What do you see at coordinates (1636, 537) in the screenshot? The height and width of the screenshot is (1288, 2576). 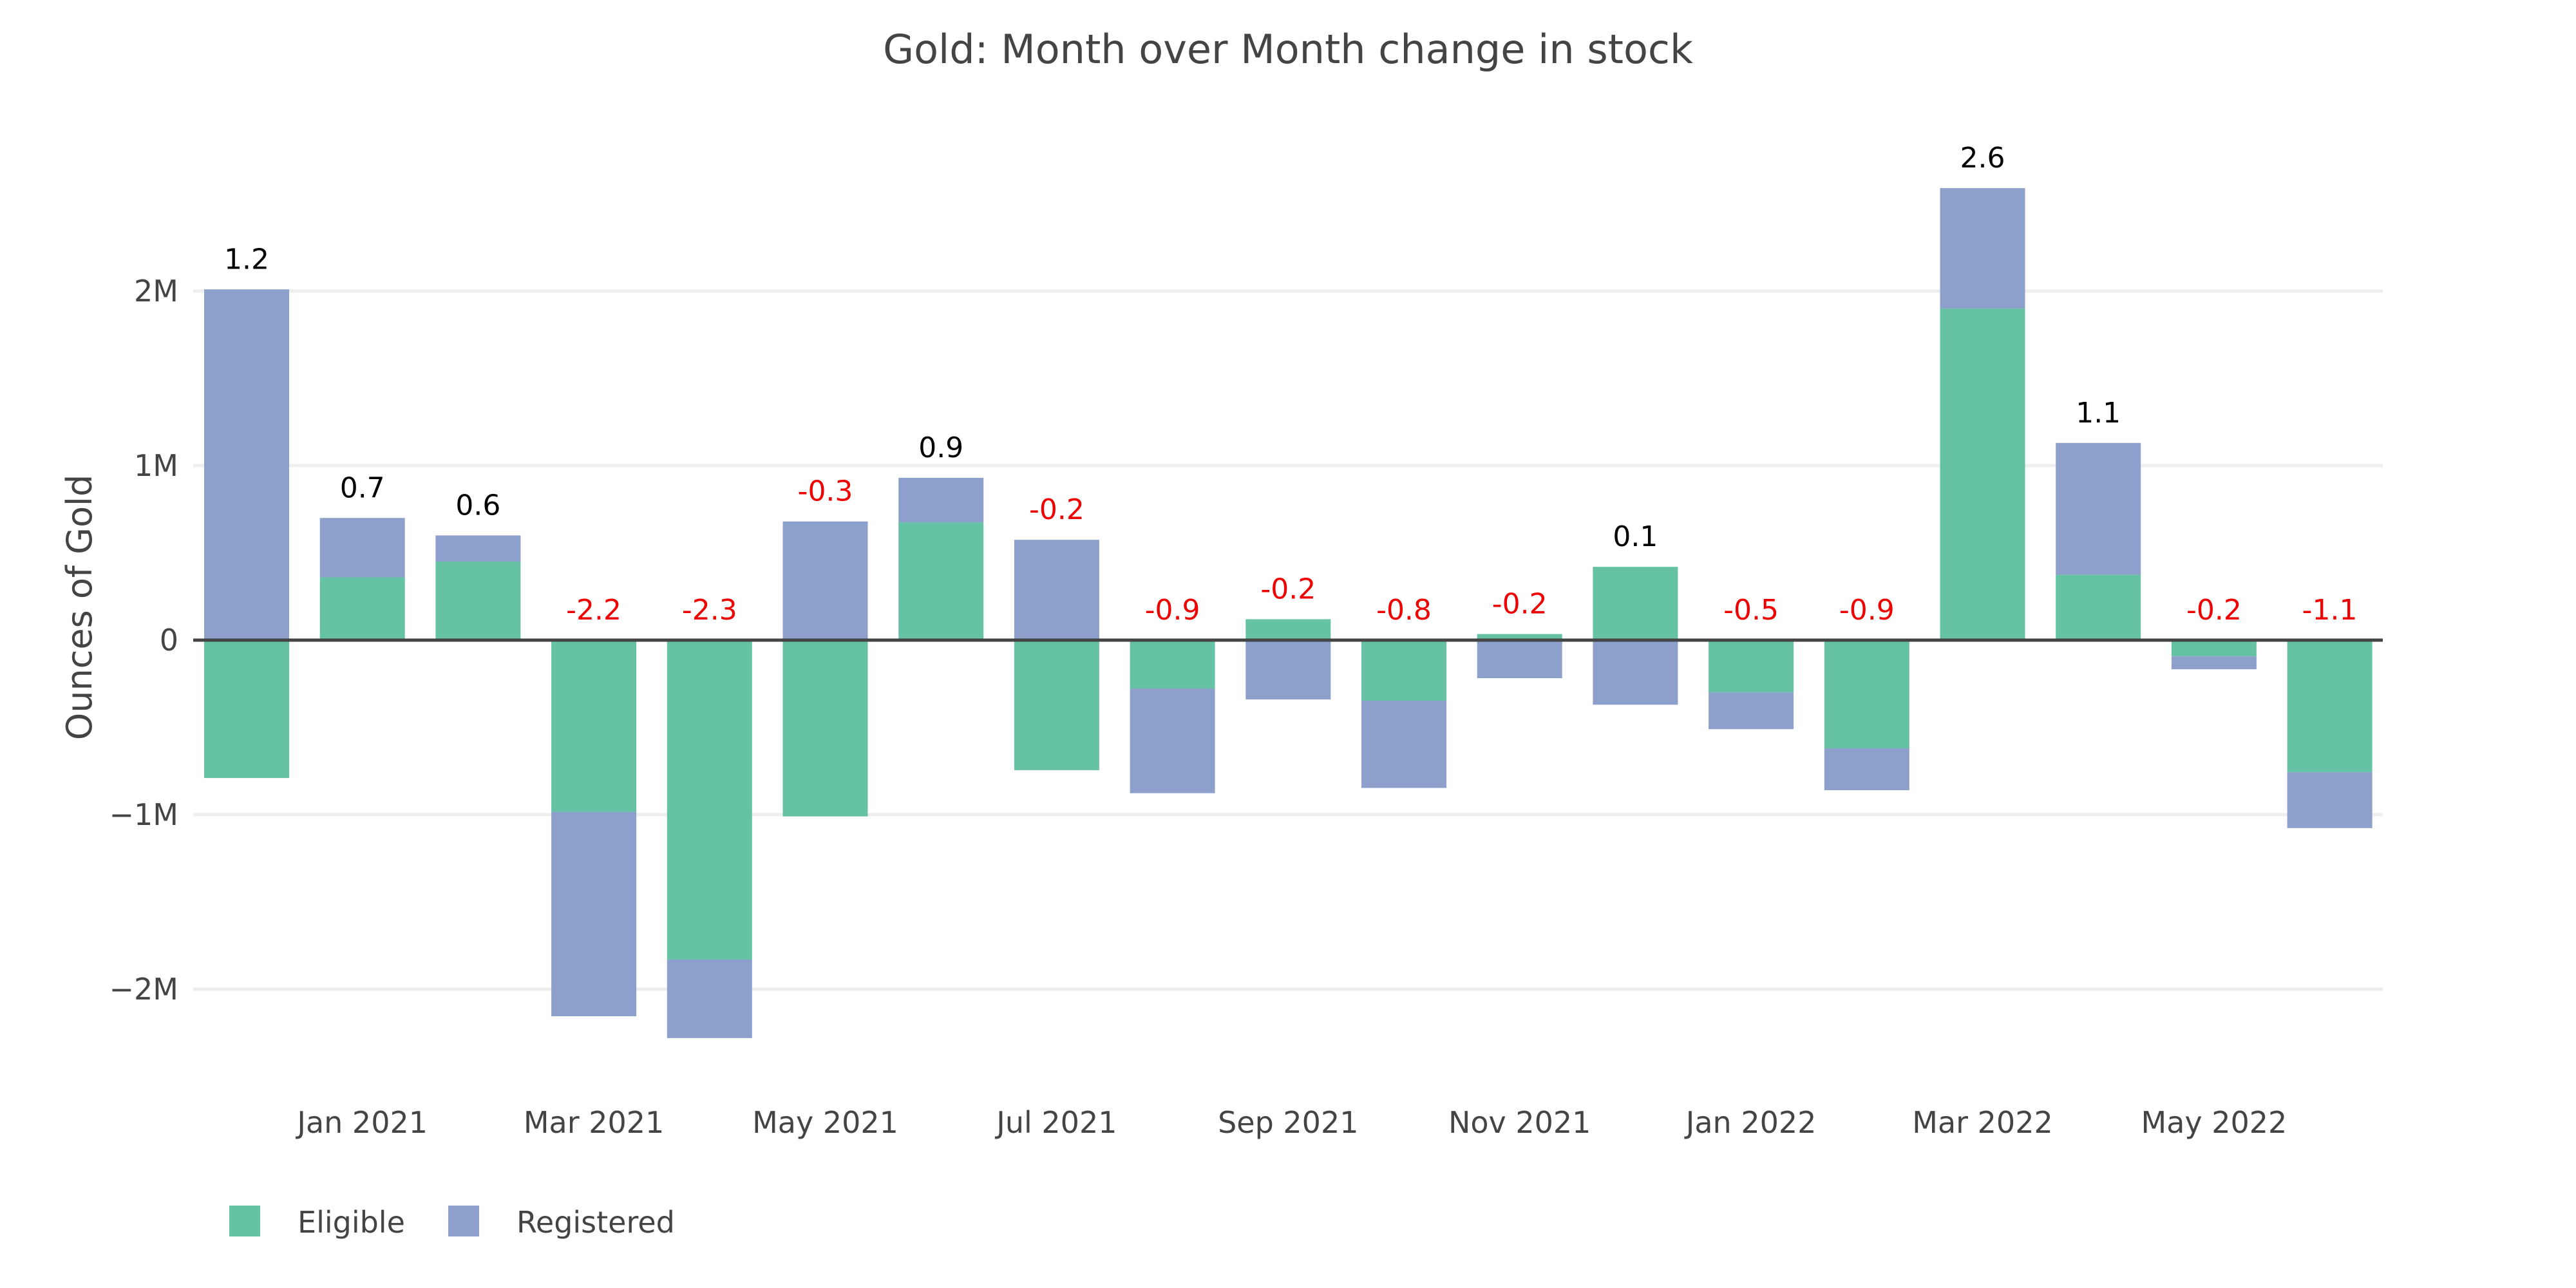 I see `bar-net-label: 0.1` at bounding box center [1636, 537].